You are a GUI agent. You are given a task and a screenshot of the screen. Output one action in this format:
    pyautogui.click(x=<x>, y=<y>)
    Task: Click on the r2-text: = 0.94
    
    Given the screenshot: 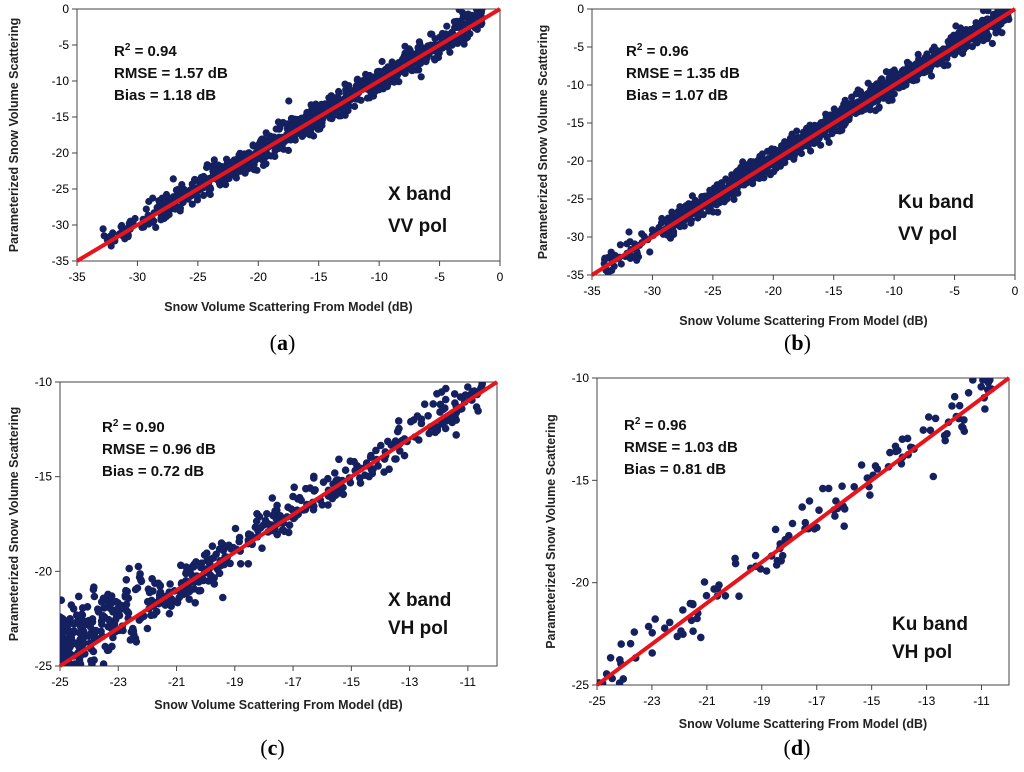 What is the action you would take?
    pyautogui.click(x=153, y=51)
    